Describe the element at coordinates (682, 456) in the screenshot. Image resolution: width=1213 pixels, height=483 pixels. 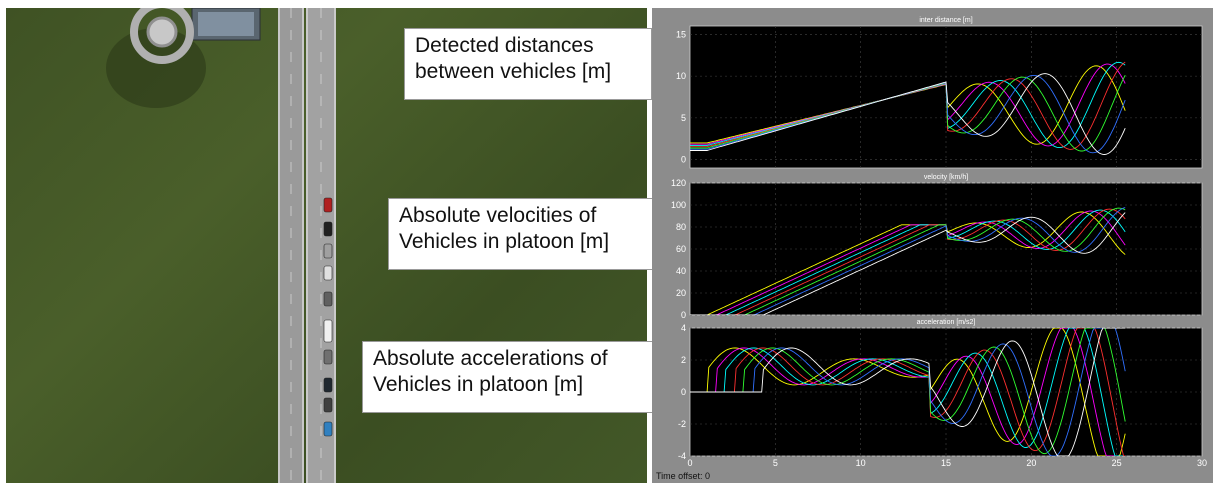
I see `y-tick-label: -4` at that location.